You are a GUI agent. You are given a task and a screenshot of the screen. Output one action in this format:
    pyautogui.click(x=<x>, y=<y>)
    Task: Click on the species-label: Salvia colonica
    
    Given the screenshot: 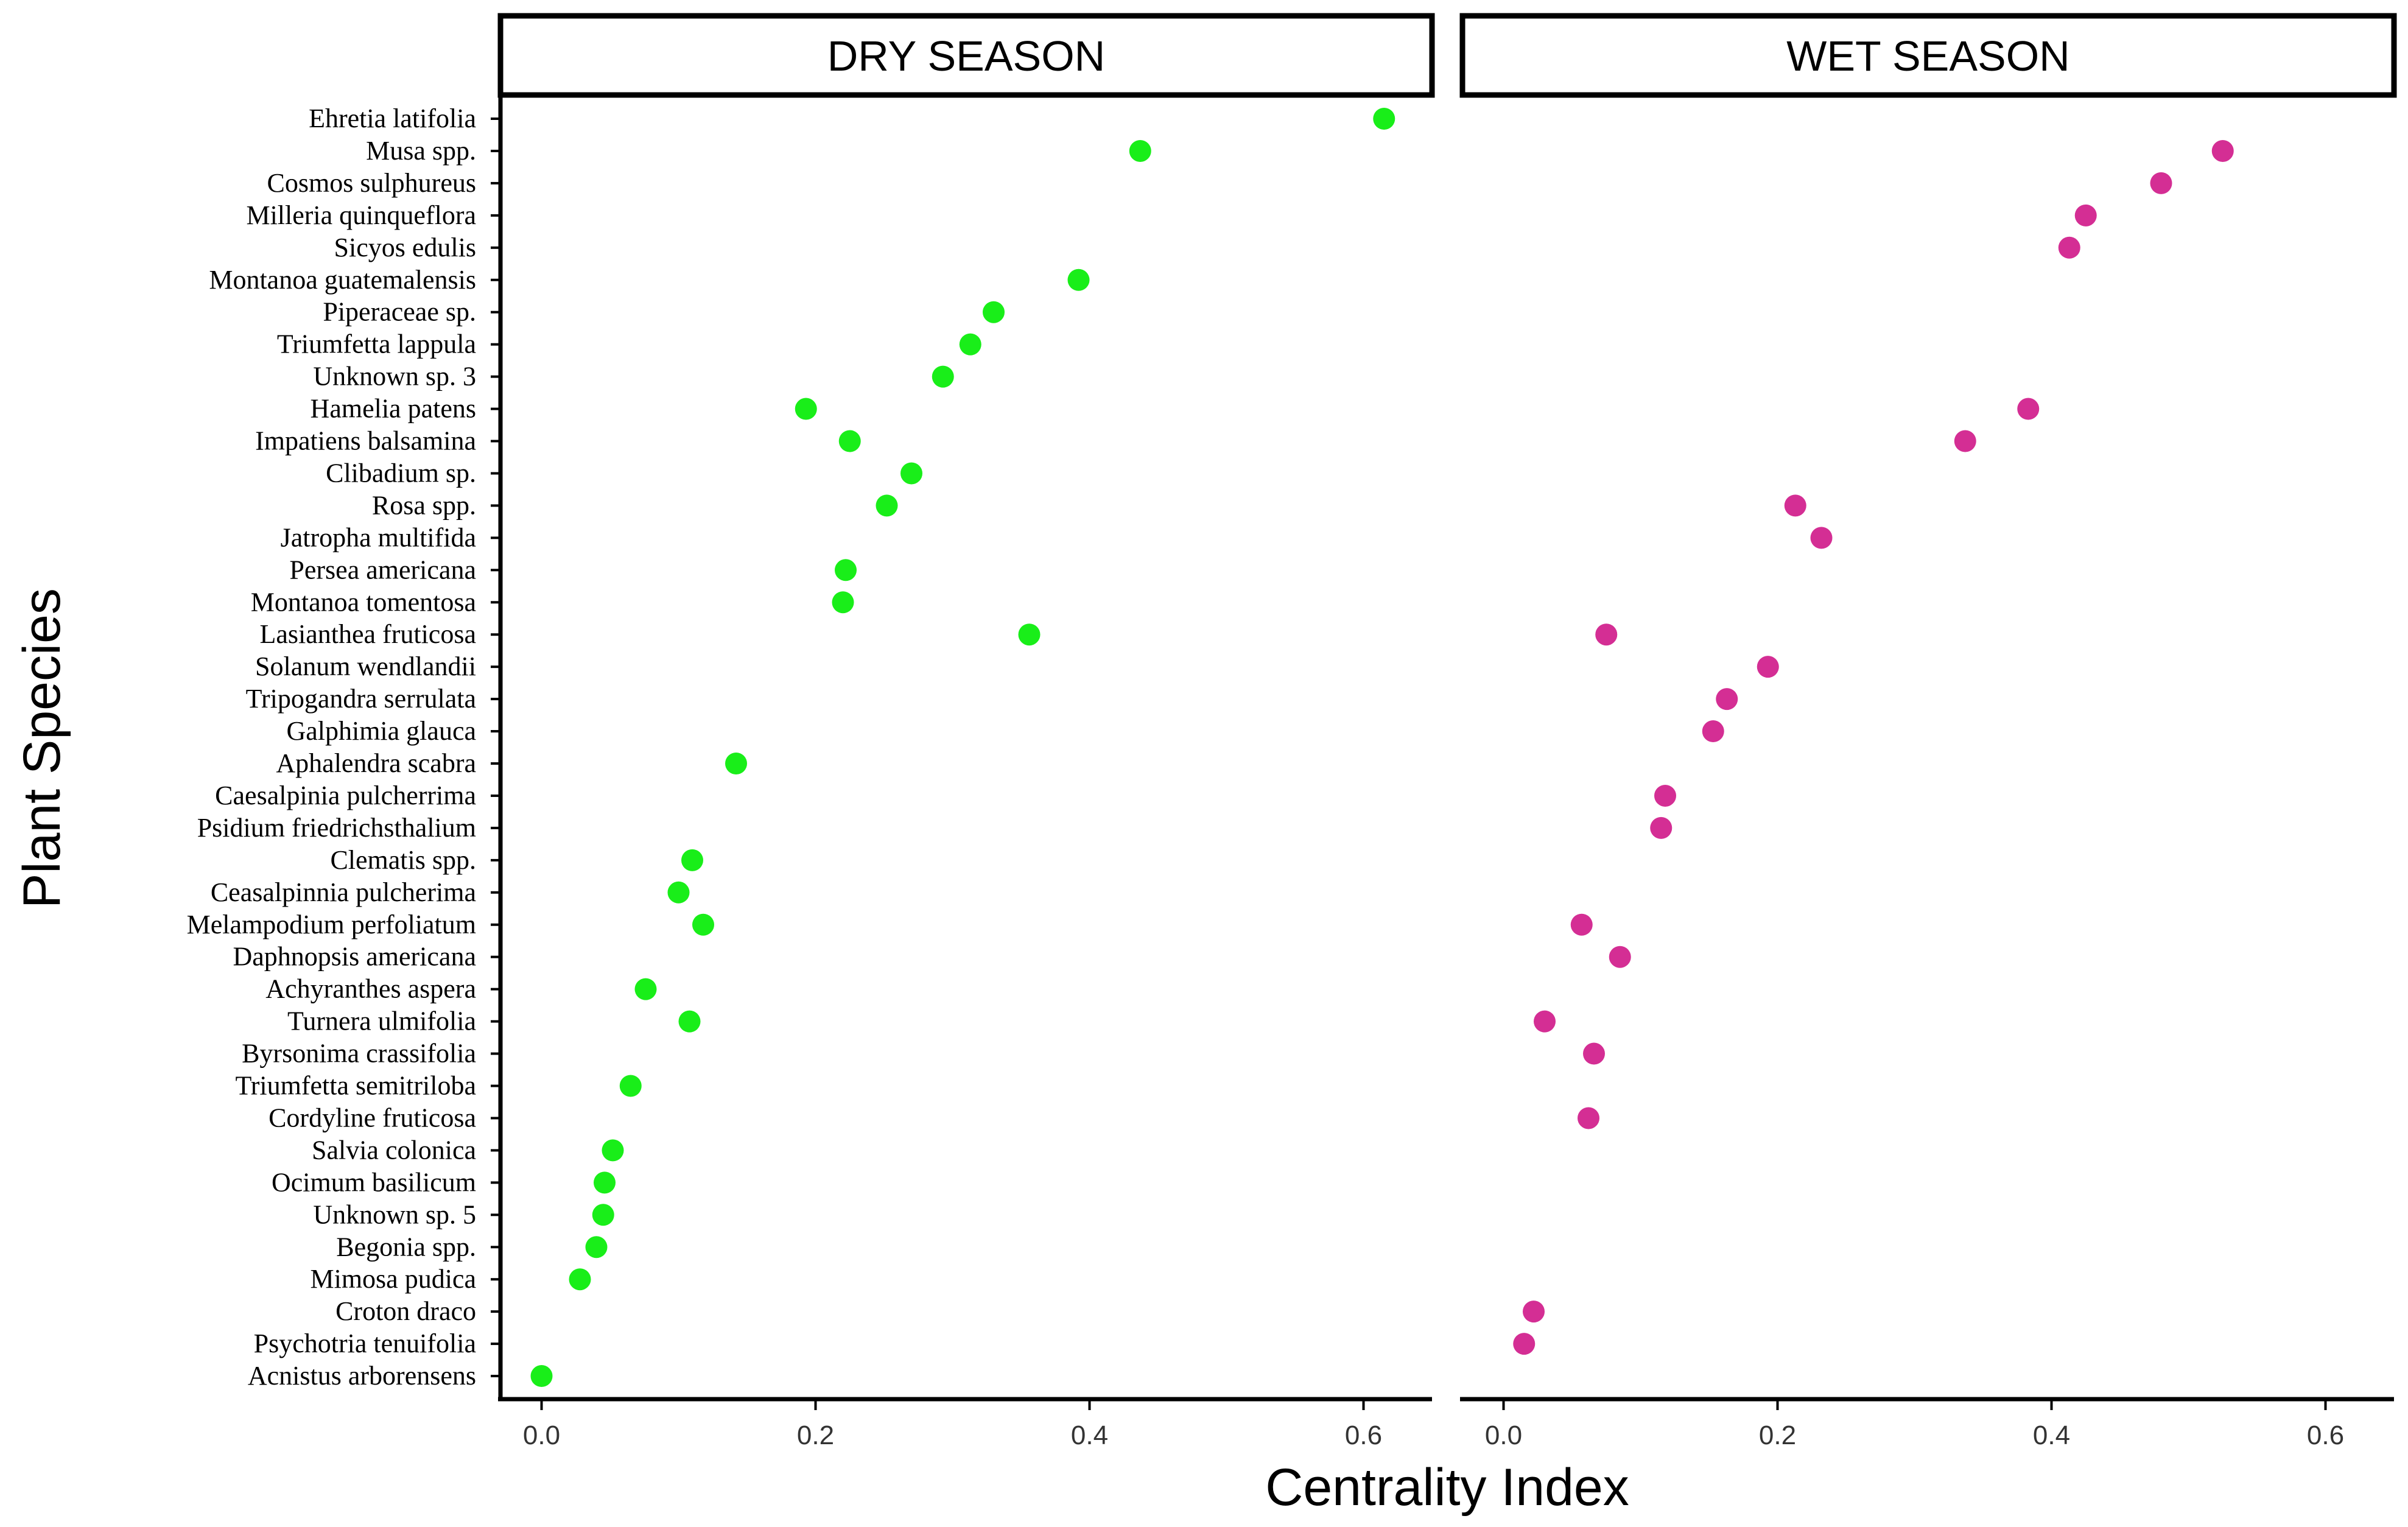 What is the action you would take?
    pyautogui.click(x=394, y=1150)
    